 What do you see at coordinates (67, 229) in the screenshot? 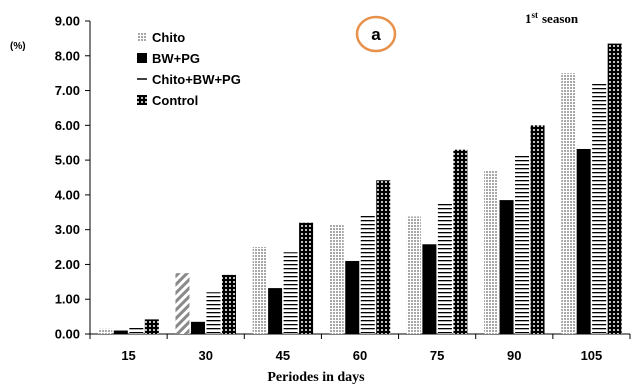
I see `y-tick-label: 3.00` at bounding box center [67, 229].